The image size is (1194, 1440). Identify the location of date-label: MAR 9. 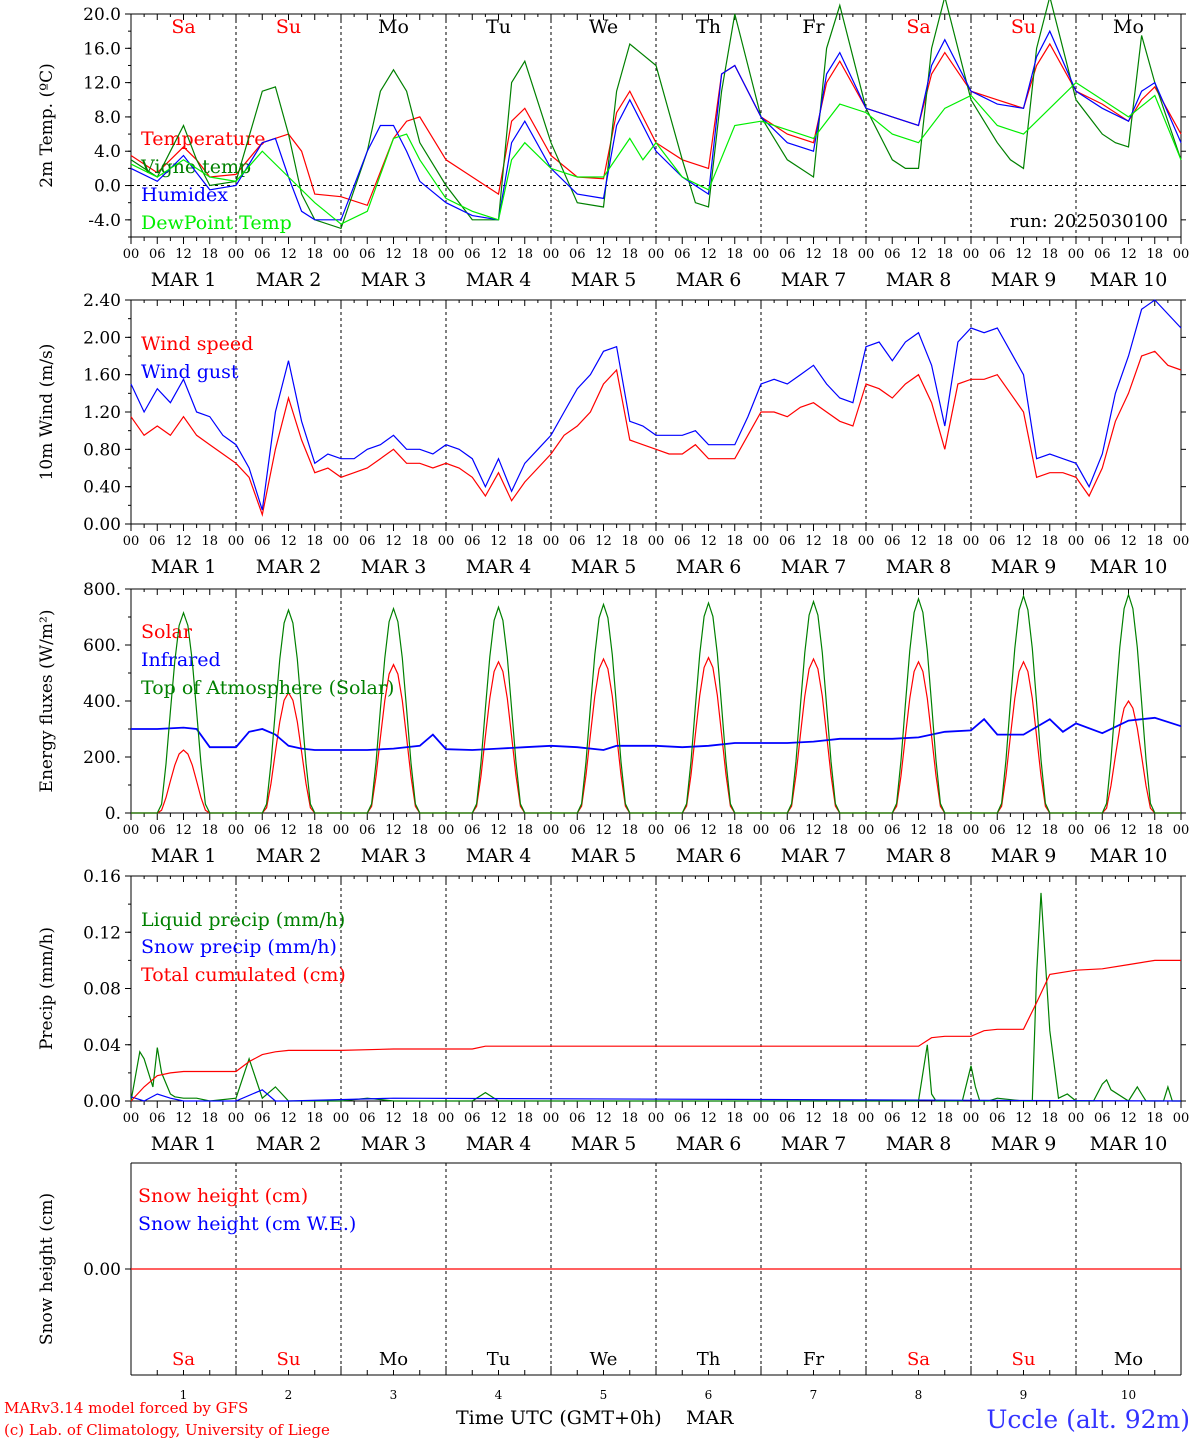
(1024, 1144).